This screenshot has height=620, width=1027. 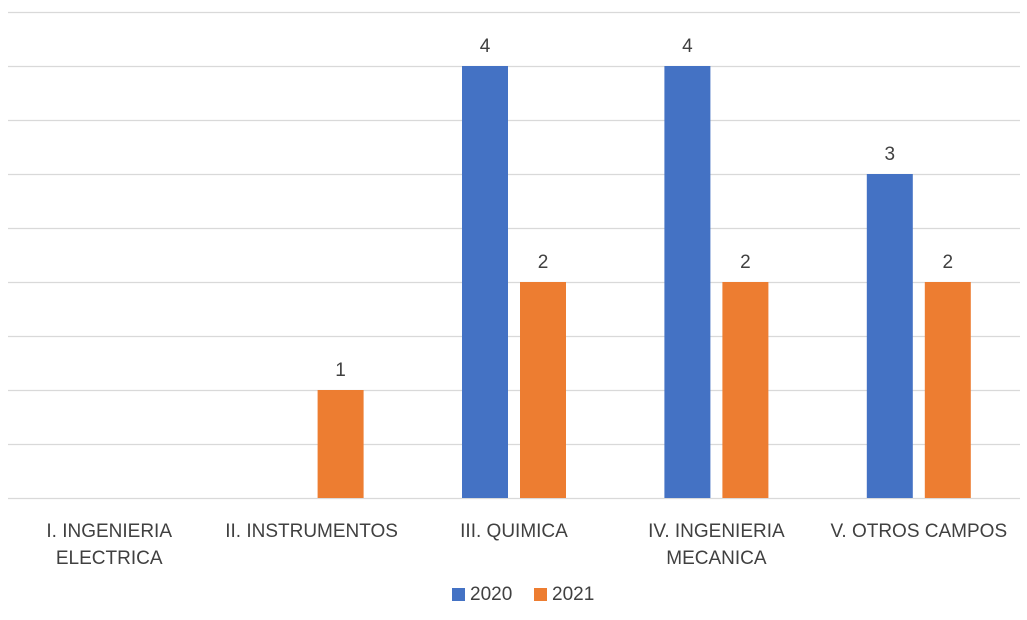 What do you see at coordinates (523, 594) in the screenshot?
I see `legend: 2020 2021` at bounding box center [523, 594].